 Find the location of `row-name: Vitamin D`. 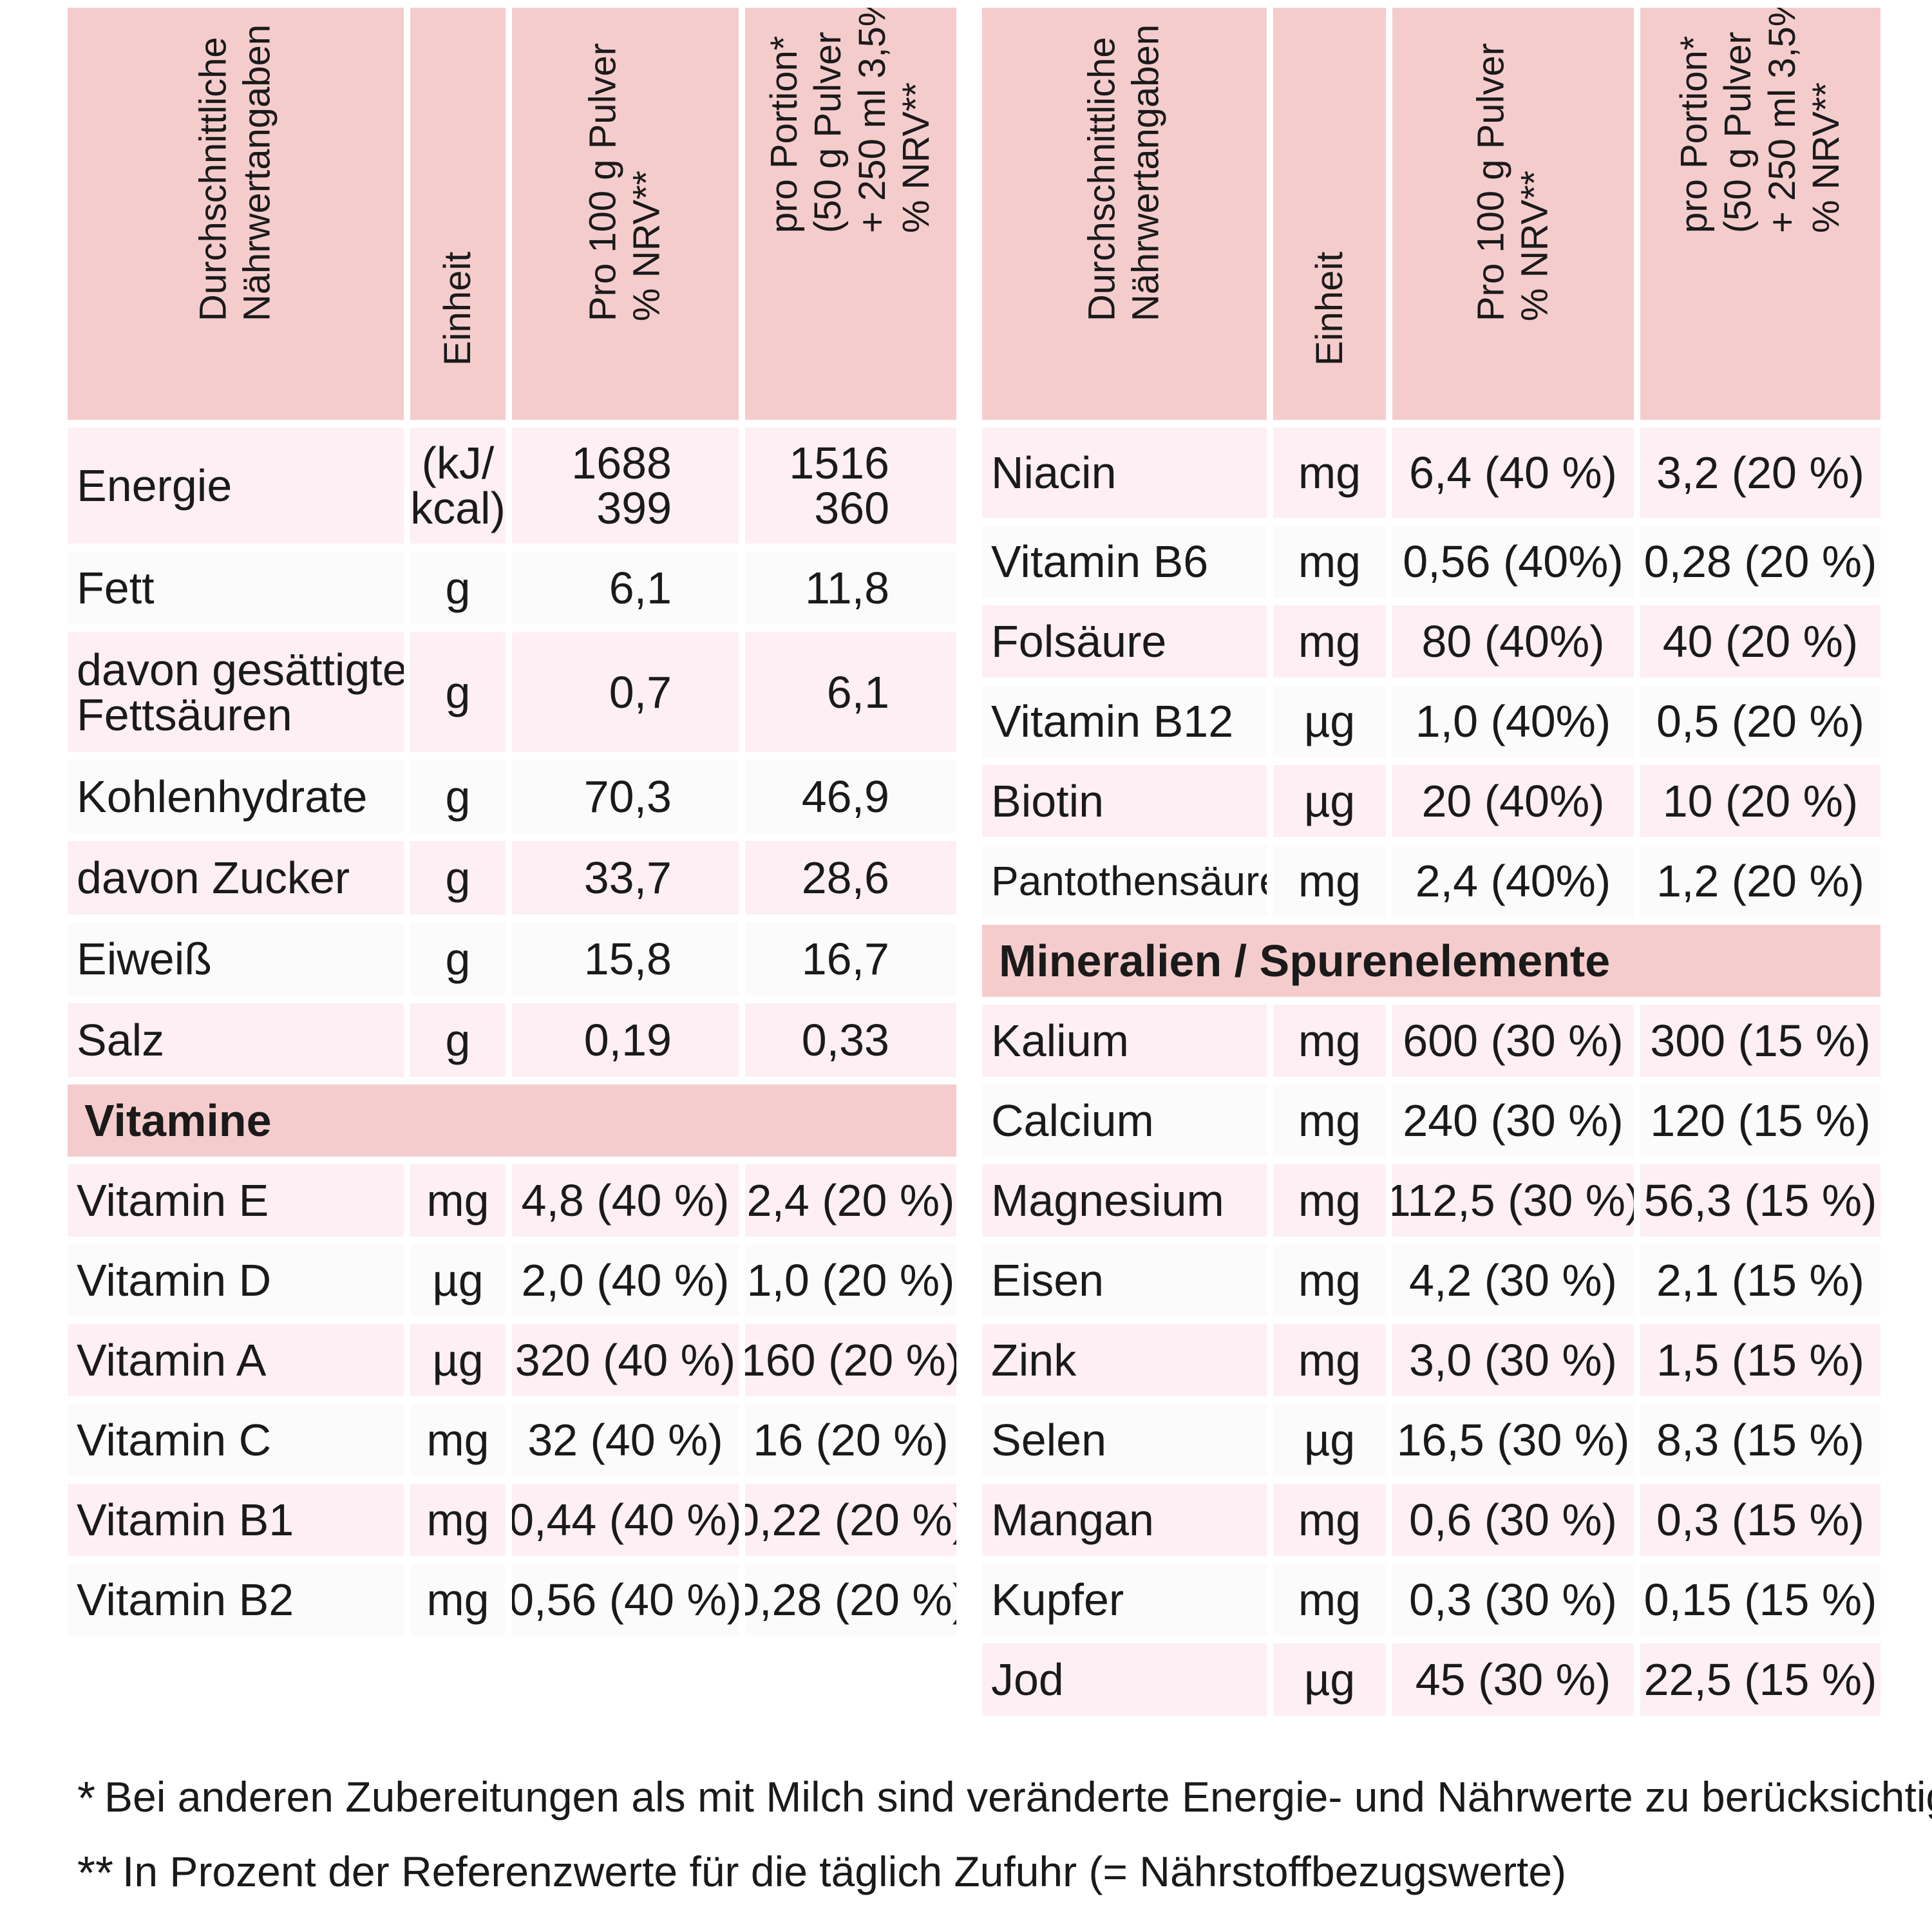

row-name: Vitamin D is located at coordinates (236, 1280).